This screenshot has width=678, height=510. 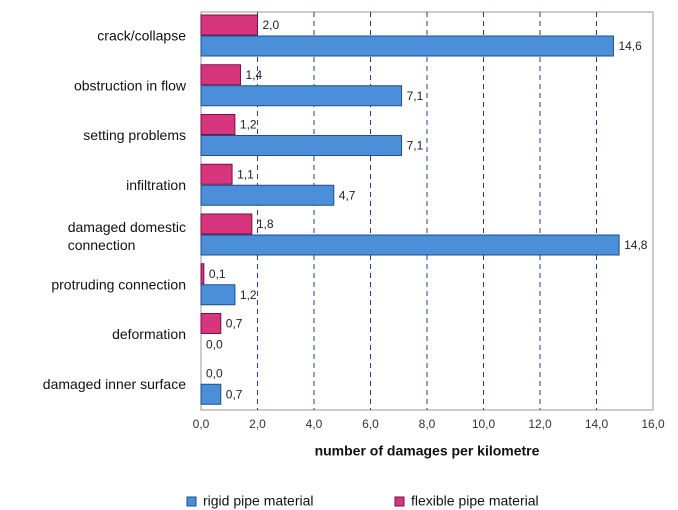 What do you see at coordinates (127, 227) in the screenshot?
I see `label-line: damaged domestic` at bounding box center [127, 227].